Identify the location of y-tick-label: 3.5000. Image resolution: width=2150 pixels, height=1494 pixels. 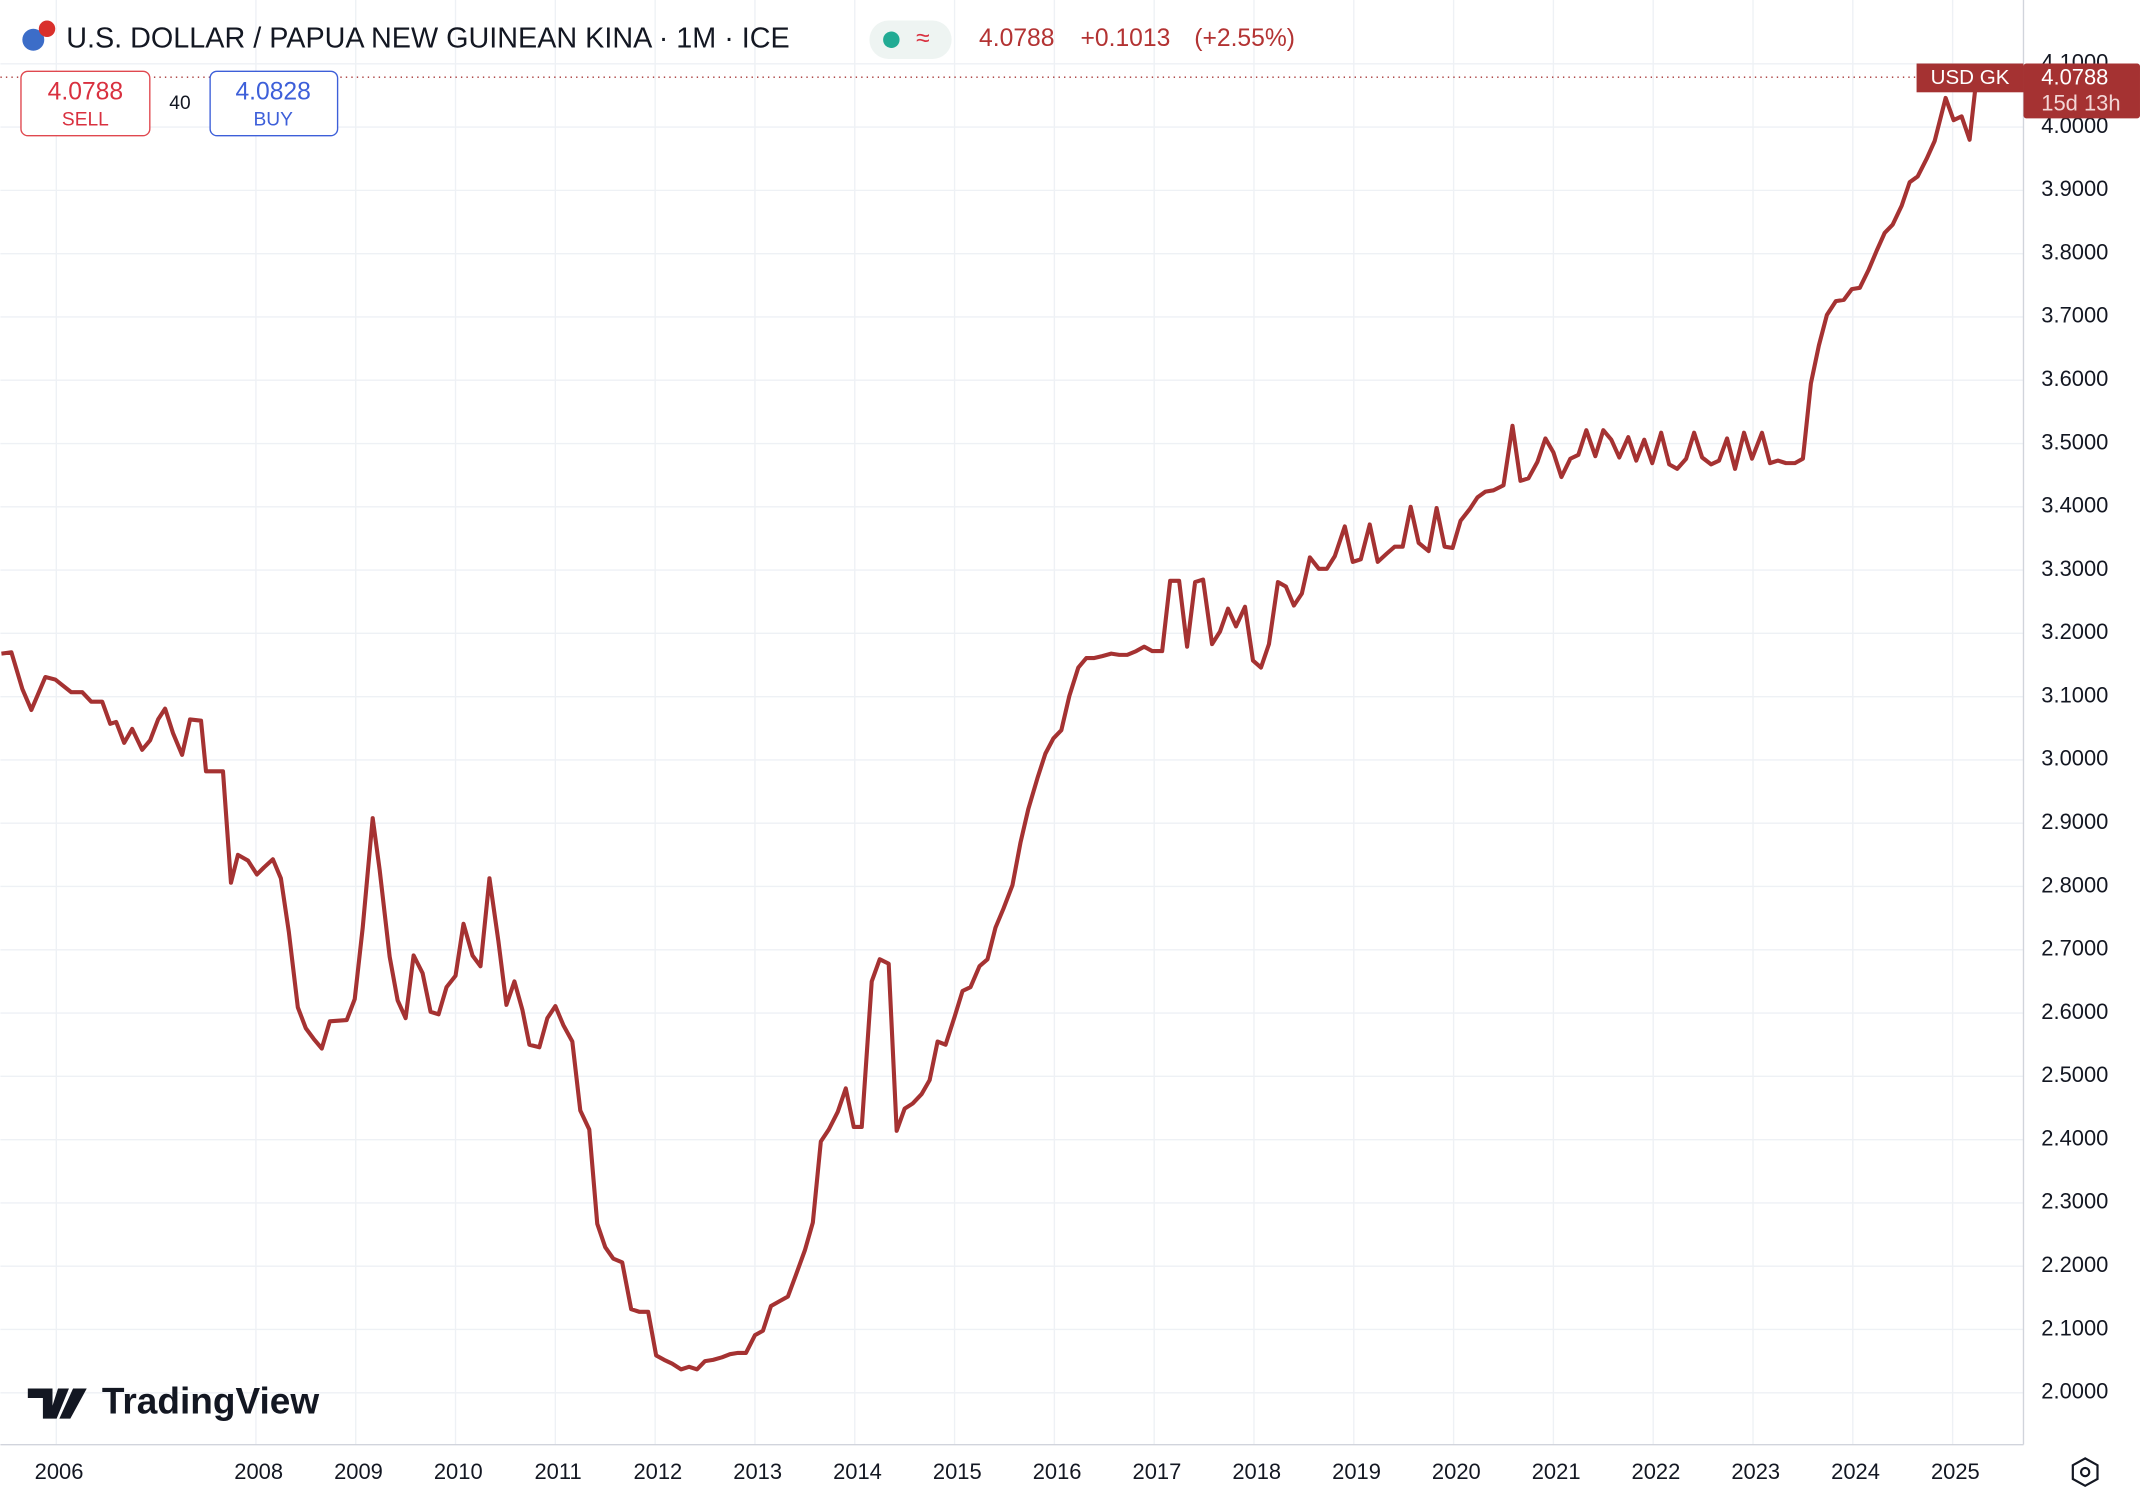
(2074, 441).